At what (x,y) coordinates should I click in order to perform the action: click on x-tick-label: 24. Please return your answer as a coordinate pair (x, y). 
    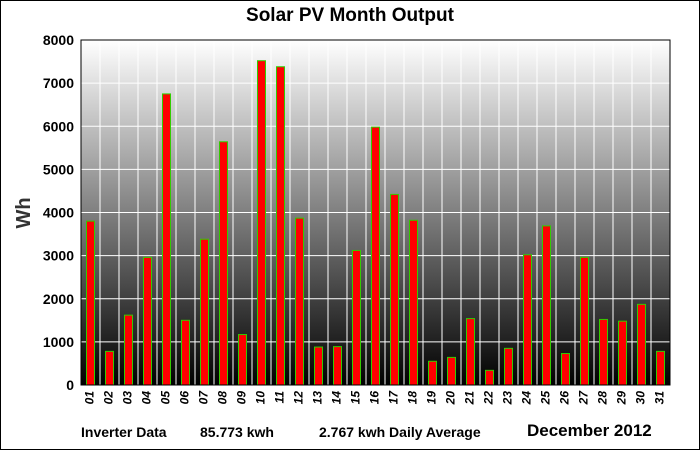
    Looking at the image, I should click on (527, 398).